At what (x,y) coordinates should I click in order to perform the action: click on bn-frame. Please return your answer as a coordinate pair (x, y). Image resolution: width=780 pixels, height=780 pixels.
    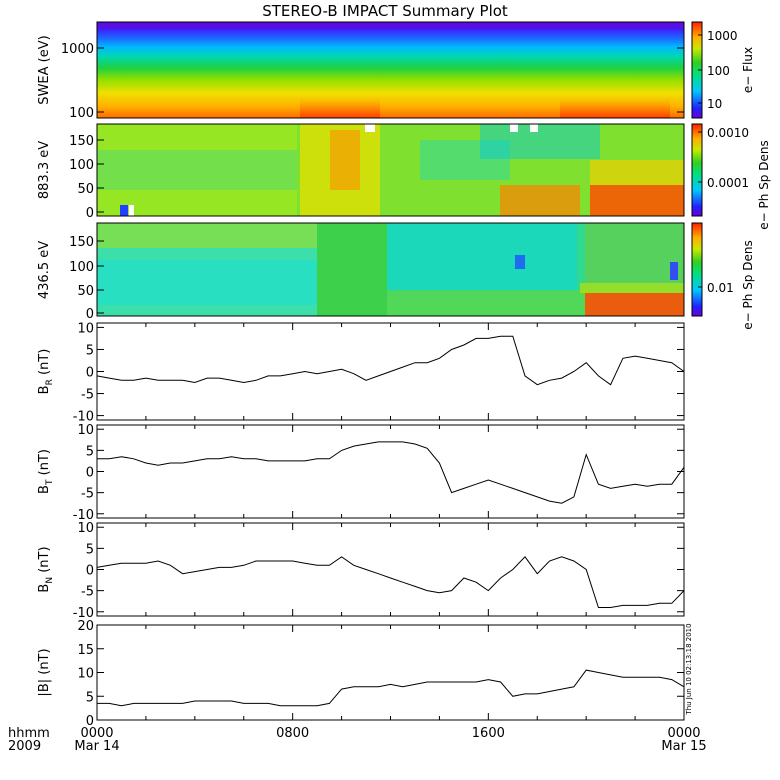
    Looking at the image, I should click on (390, 569).